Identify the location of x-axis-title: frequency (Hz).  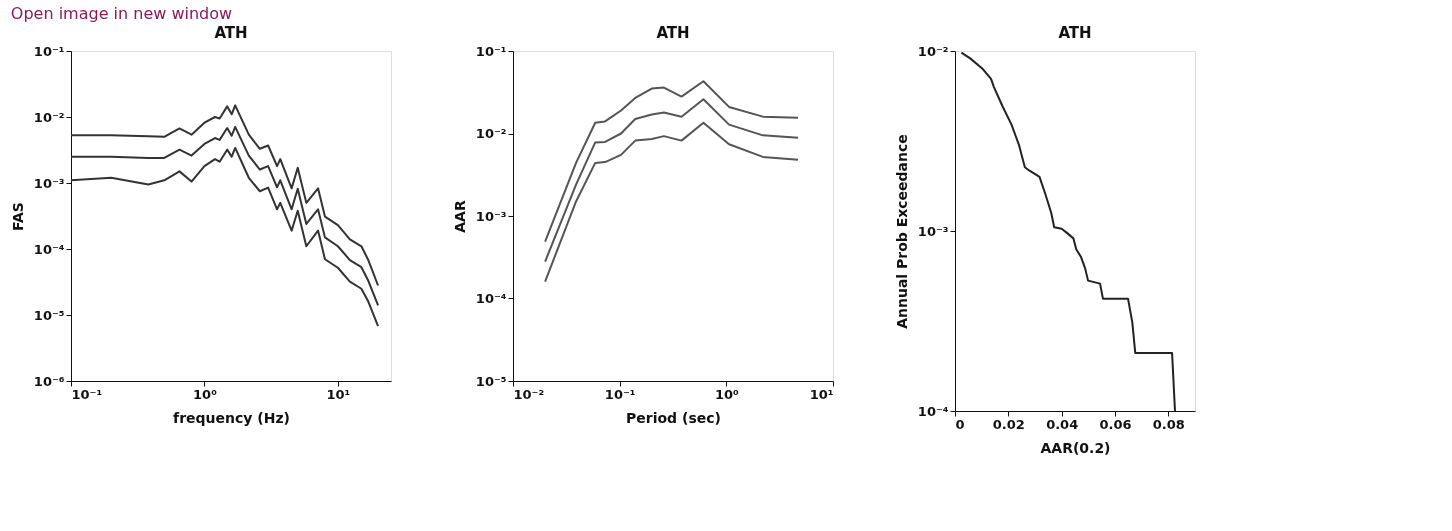
(231, 417).